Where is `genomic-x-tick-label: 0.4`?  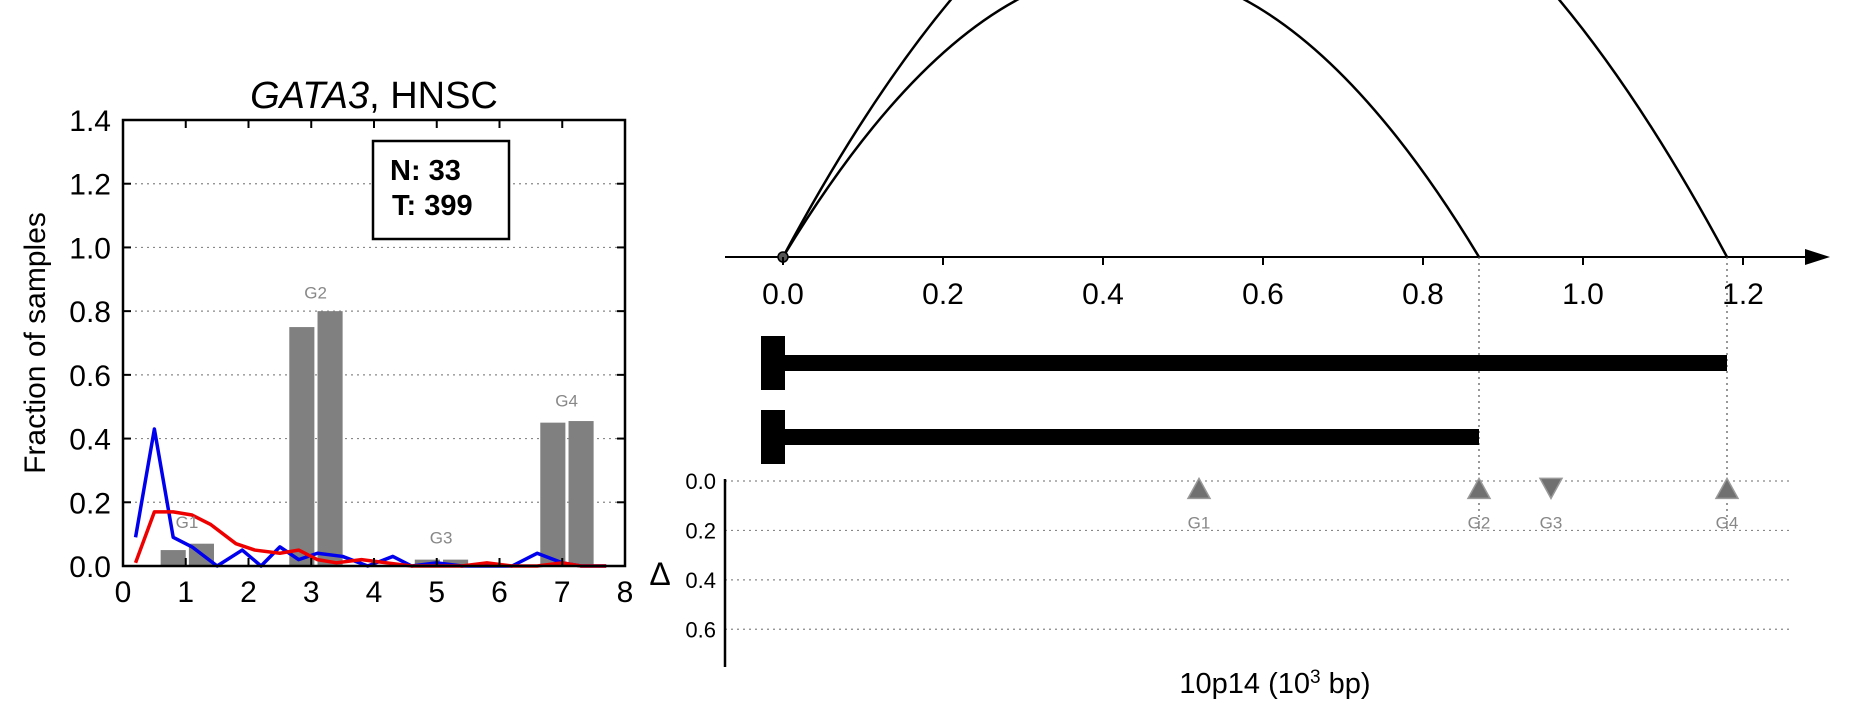
genomic-x-tick-label: 0.4 is located at coordinates (1103, 294).